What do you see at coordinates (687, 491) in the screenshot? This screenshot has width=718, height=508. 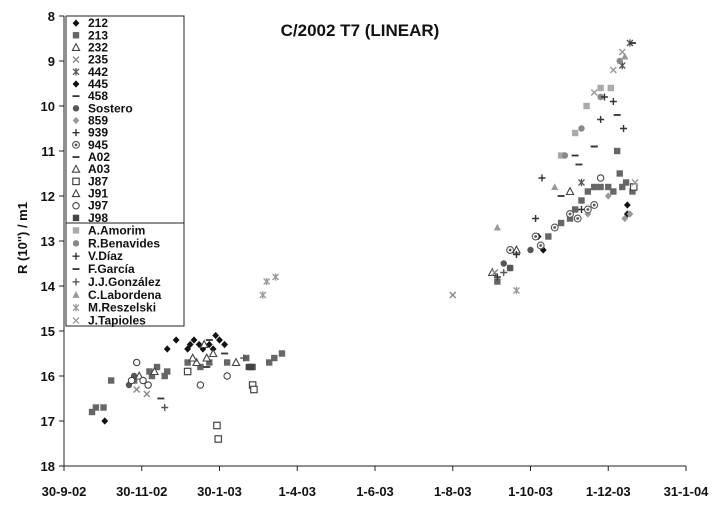 I see `x-tick-label: 31-1-04` at bounding box center [687, 491].